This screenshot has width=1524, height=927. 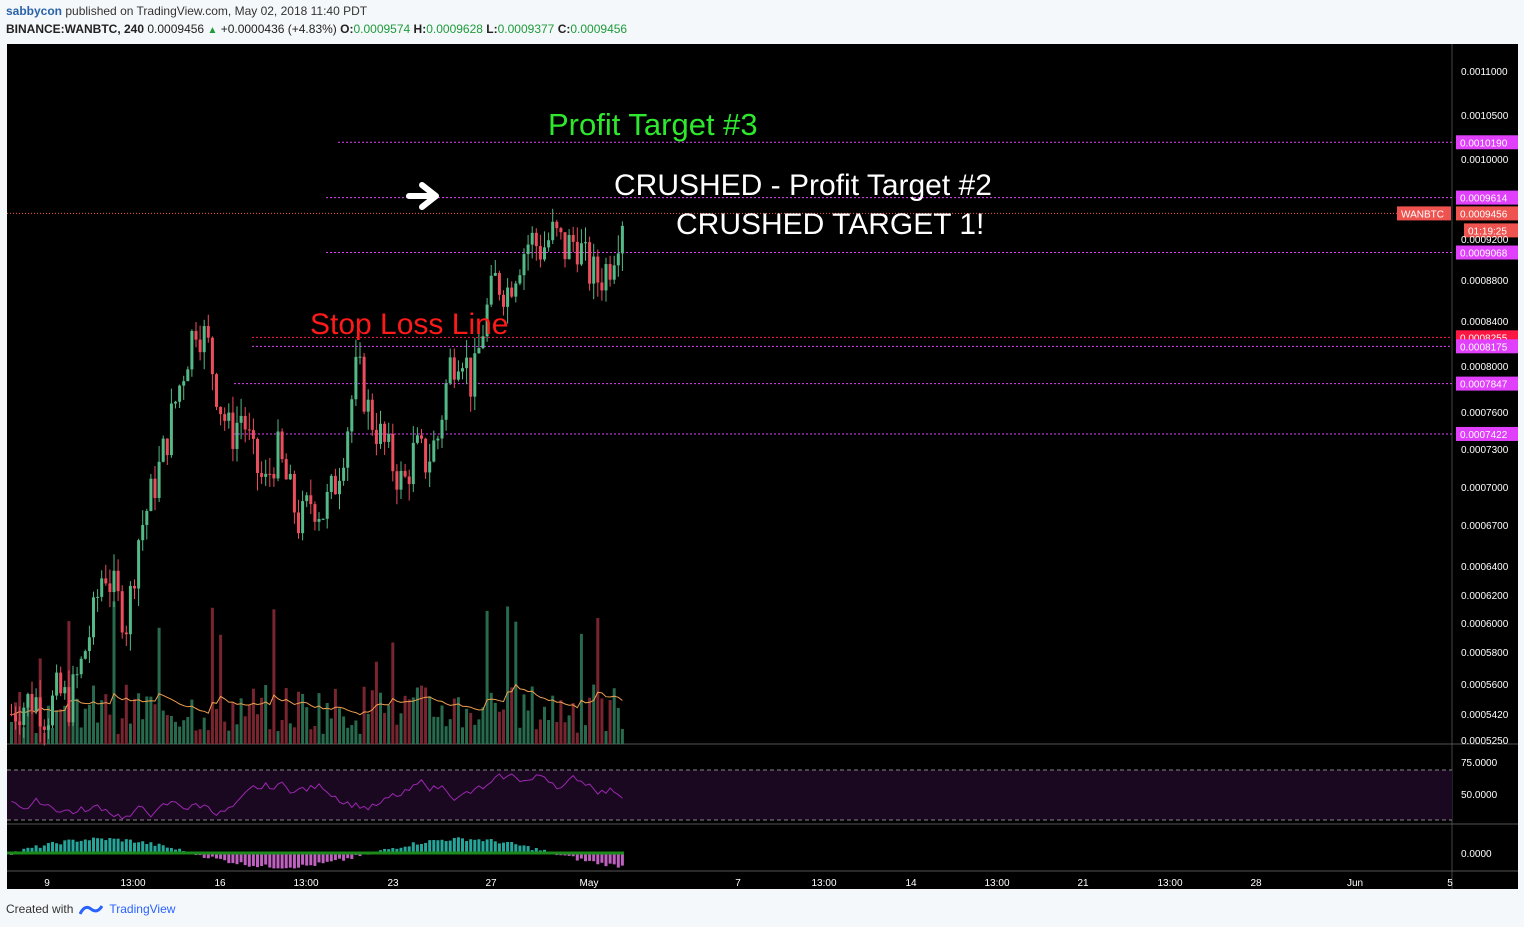 I want to click on symbol-tag, so click(x=1424, y=213).